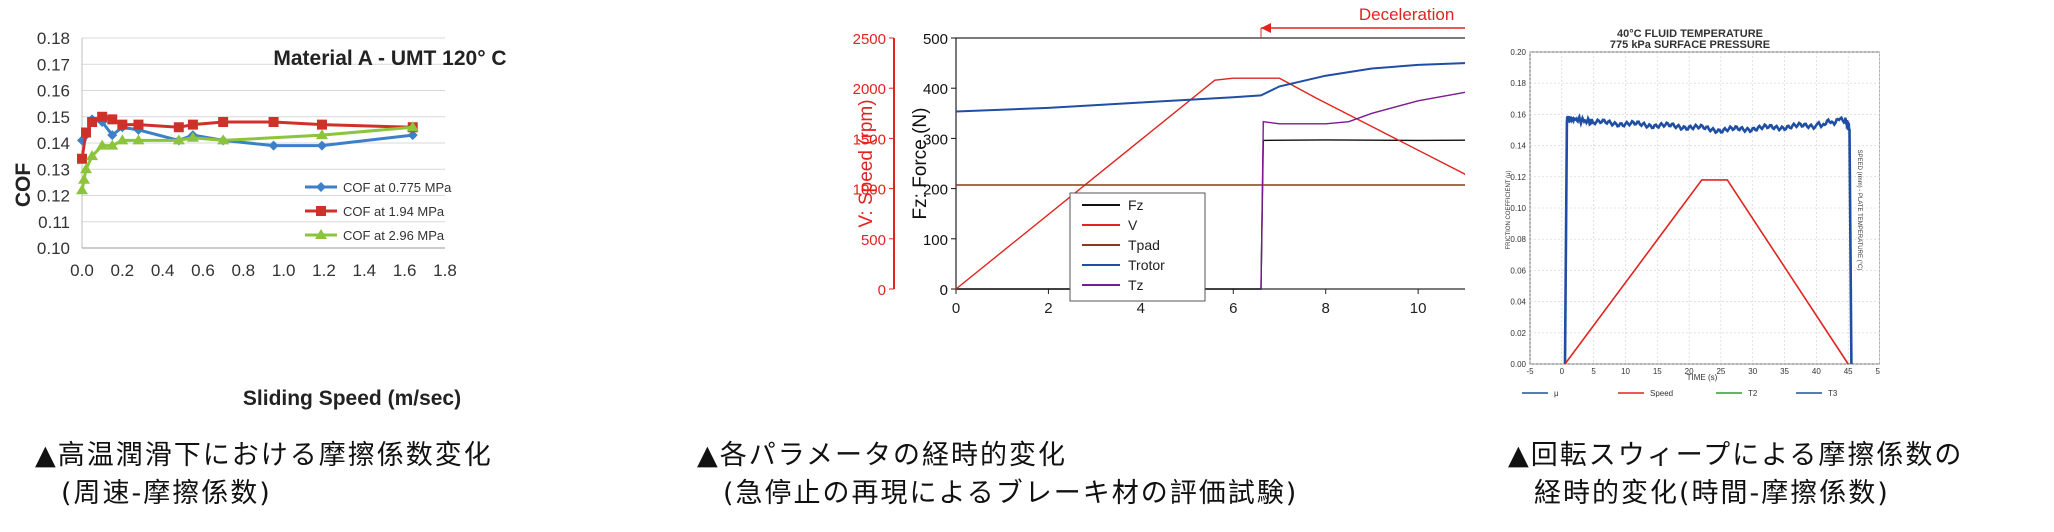 This screenshot has height=532, width=2054. What do you see at coordinates (53, 169) in the screenshot?
I see `chart1-ytick-label: 0.13` at bounding box center [53, 169].